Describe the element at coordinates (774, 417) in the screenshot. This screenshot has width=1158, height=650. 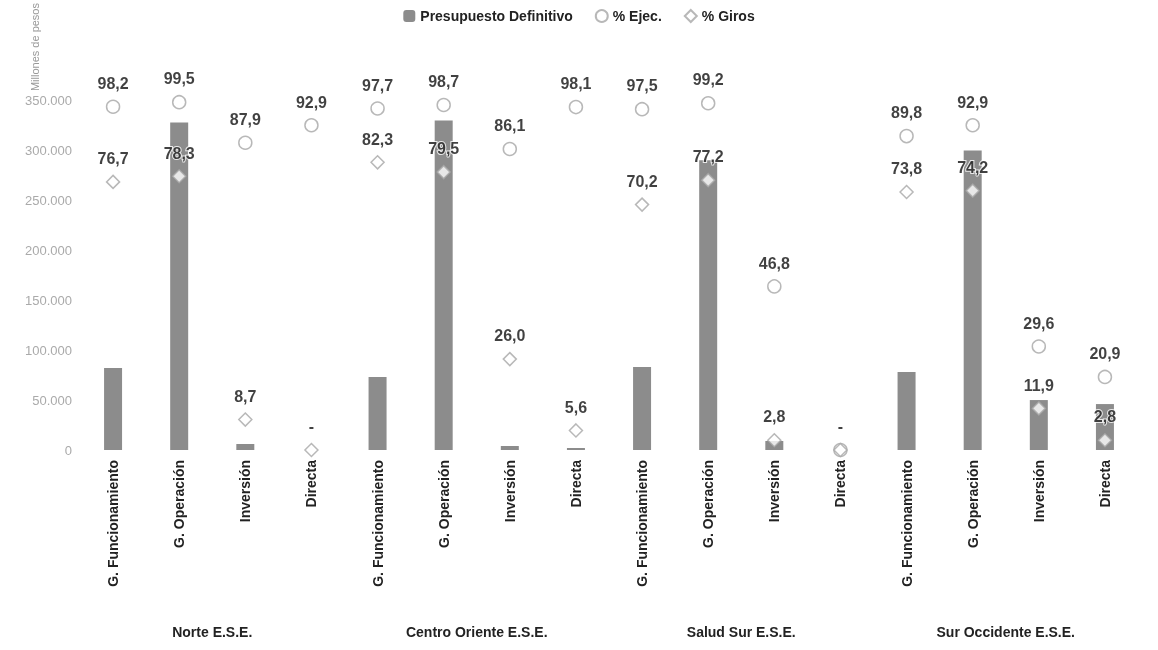
I see `data-label: 2,8` at that location.